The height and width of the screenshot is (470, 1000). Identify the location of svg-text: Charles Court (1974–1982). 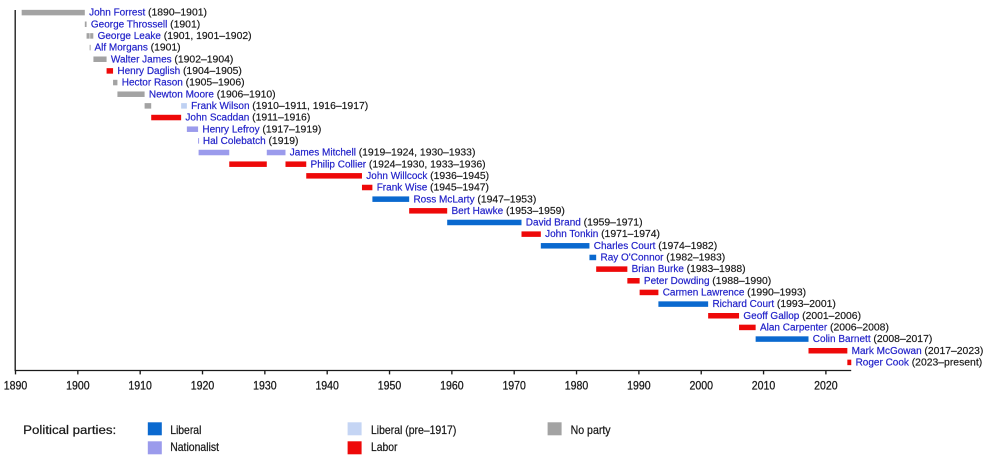
(655, 246).